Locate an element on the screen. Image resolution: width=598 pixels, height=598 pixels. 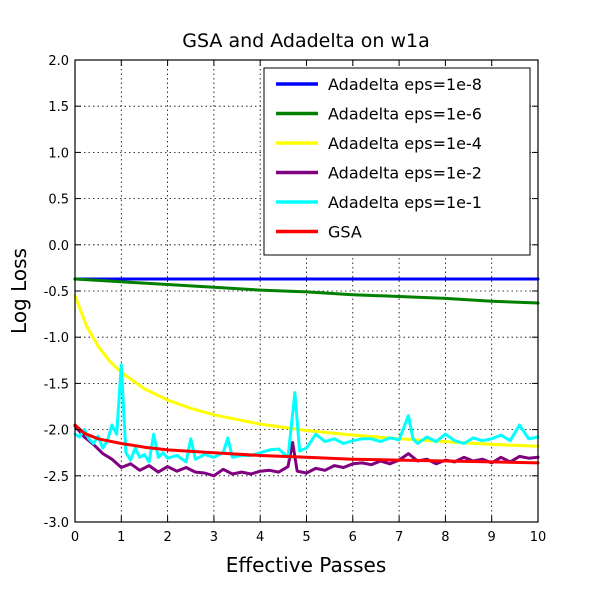
x-tick-label: 8 is located at coordinates (445, 537).